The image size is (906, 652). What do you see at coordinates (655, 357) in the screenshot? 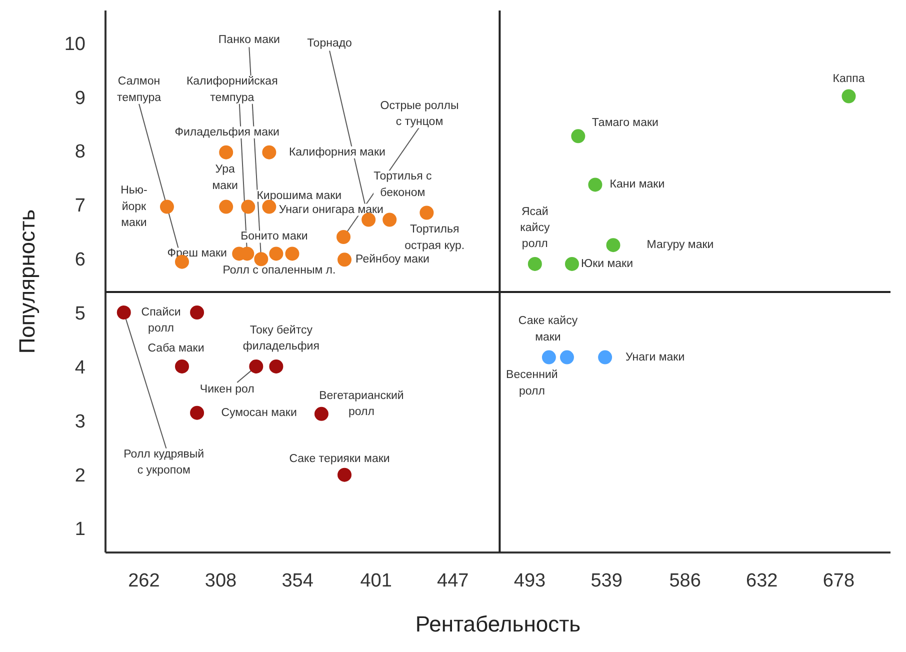
I see `annotation: Унаги маки` at bounding box center [655, 357].